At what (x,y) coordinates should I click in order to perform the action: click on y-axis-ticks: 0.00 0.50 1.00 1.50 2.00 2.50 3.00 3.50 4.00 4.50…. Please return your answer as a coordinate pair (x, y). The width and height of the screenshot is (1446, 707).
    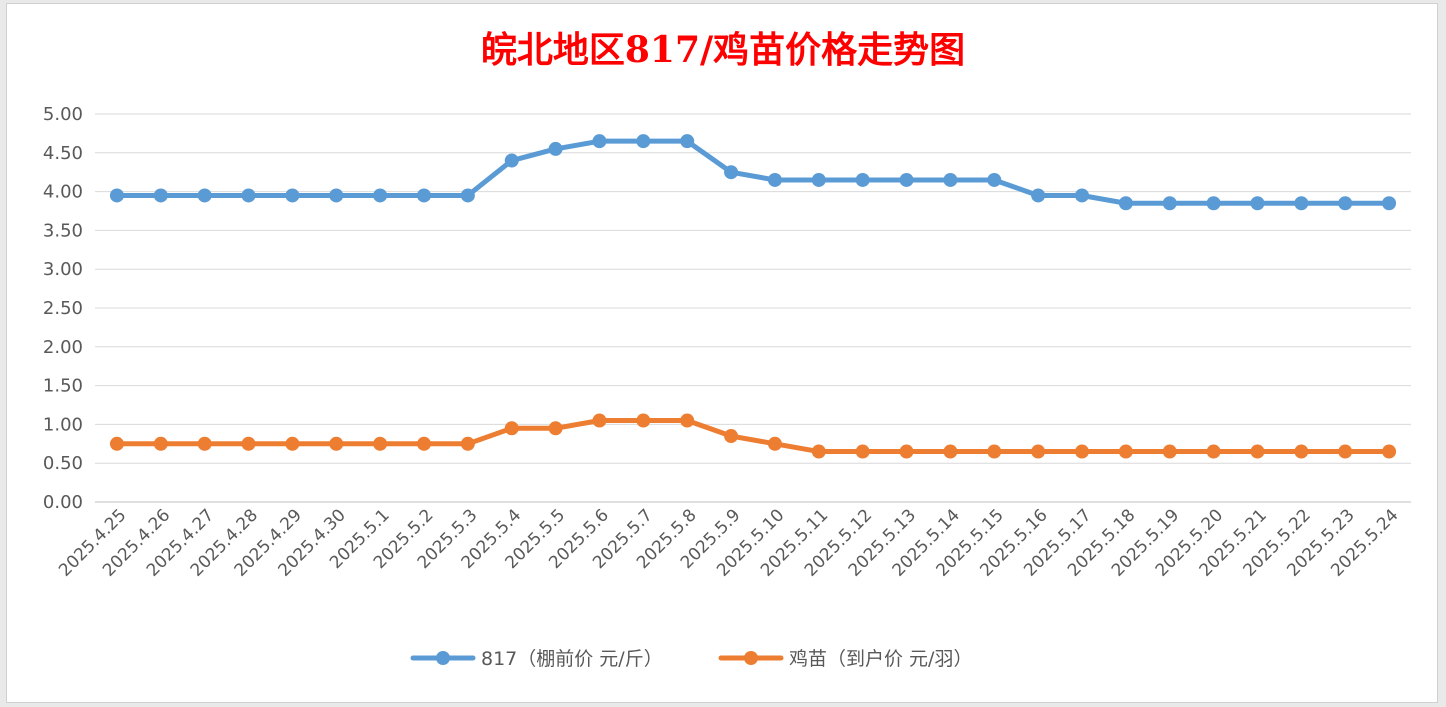
    Looking at the image, I should click on (63, 308).